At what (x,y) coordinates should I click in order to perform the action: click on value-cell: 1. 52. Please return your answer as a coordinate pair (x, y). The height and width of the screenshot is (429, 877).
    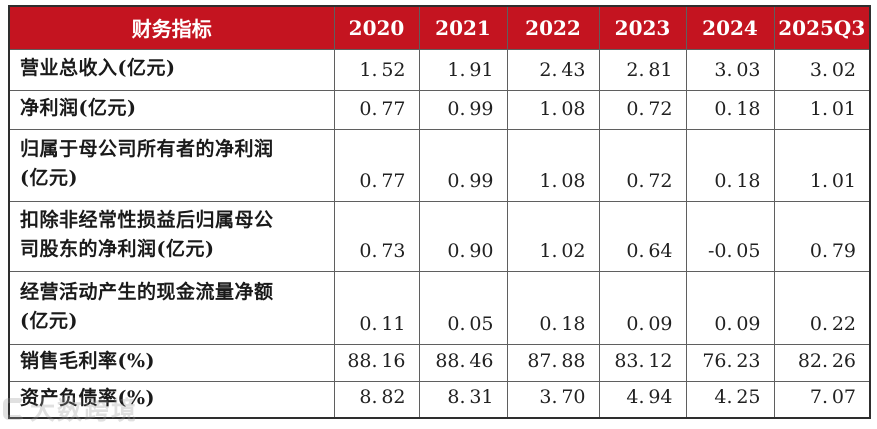
    Looking at the image, I should click on (376, 69).